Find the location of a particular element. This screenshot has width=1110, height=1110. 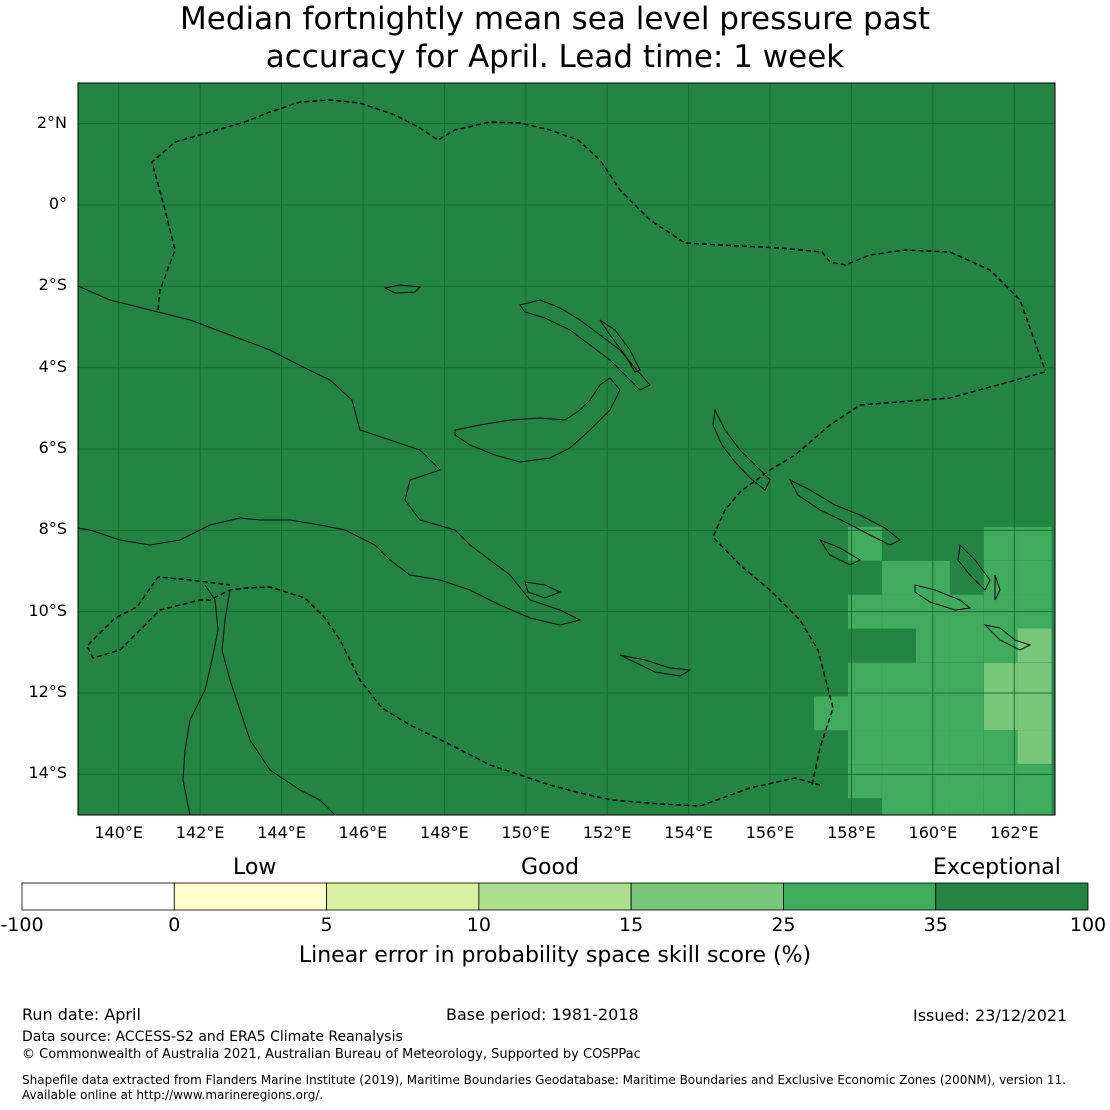

colorbar-tick-label: 35 is located at coordinates (935, 925).